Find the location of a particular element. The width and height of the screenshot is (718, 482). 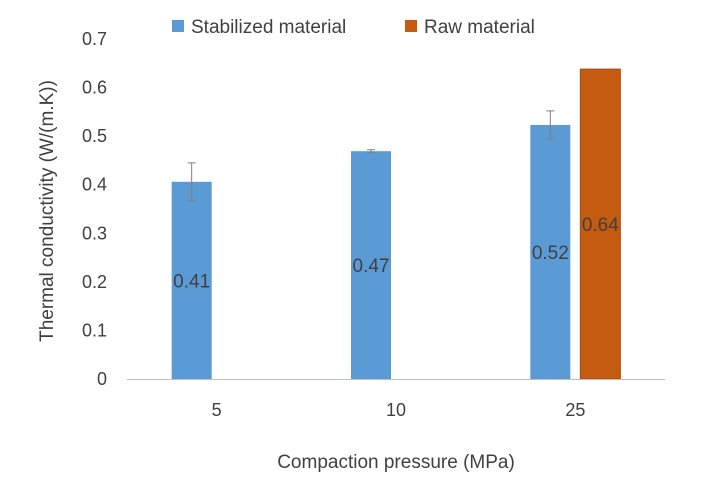

data-label: 0.64 is located at coordinates (600, 225).